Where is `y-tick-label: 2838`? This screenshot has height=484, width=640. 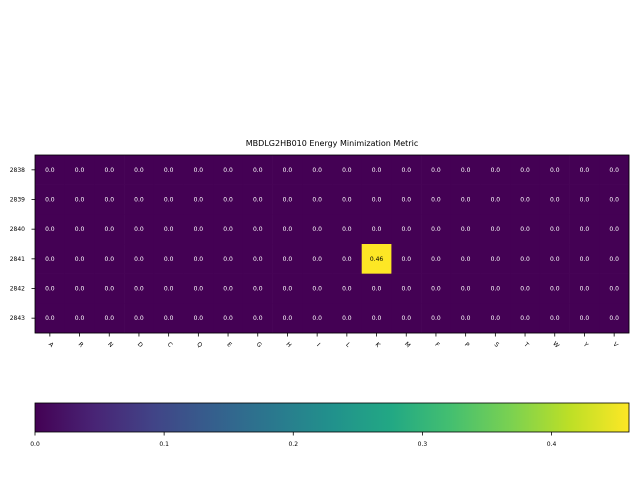
y-tick-label: 2838 is located at coordinates (17, 170).